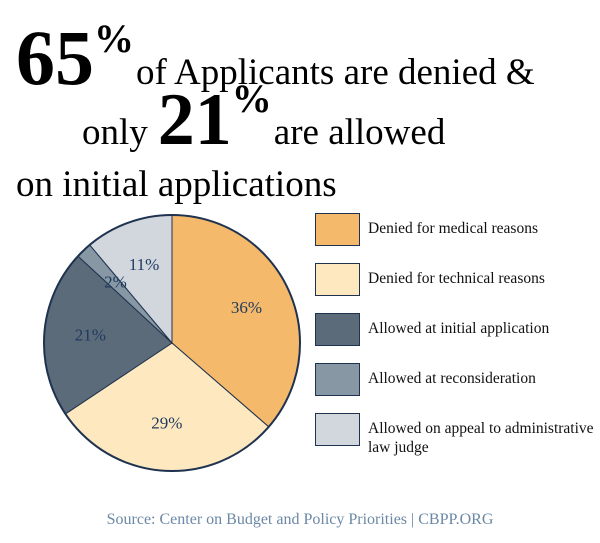 The width and height of the screenshot is (600, 543). What do you see at coordinates (335, 72) in the screenshot?
I see `headline-text: of Applicants are denied &` at bounding box center [335, 72].